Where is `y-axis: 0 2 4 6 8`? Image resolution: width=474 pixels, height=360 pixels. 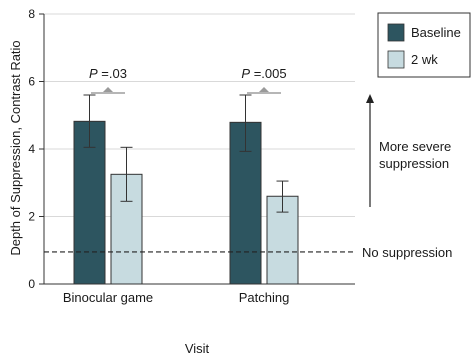
y-axis: 0 2 4 6 8 is located at coordinates (36, 149).